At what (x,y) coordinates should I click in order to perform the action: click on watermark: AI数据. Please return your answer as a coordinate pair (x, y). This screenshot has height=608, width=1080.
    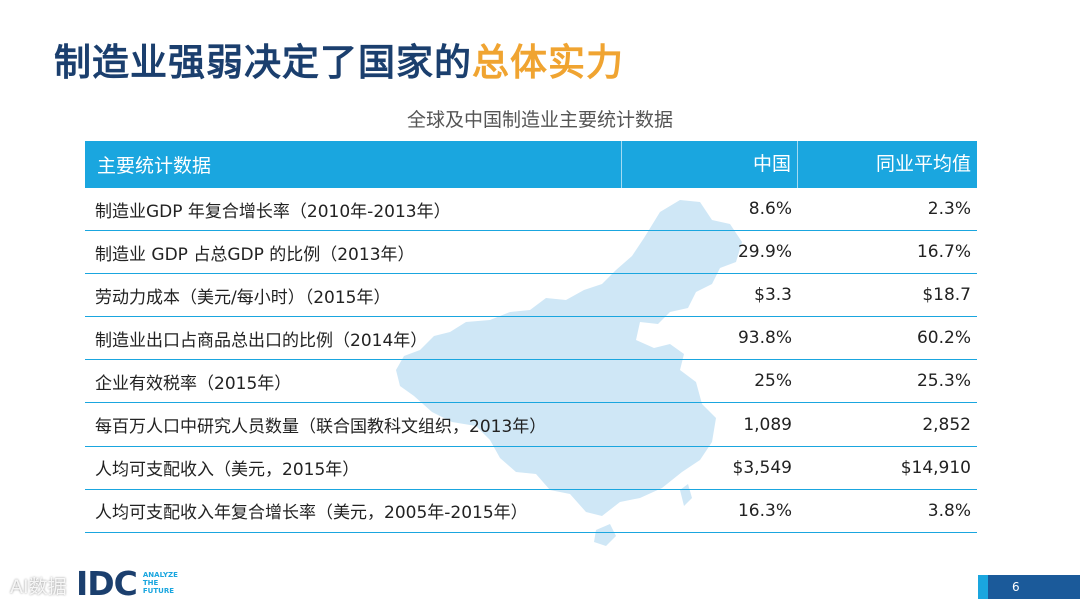
    Looking at the image, I should click on (38, 587).